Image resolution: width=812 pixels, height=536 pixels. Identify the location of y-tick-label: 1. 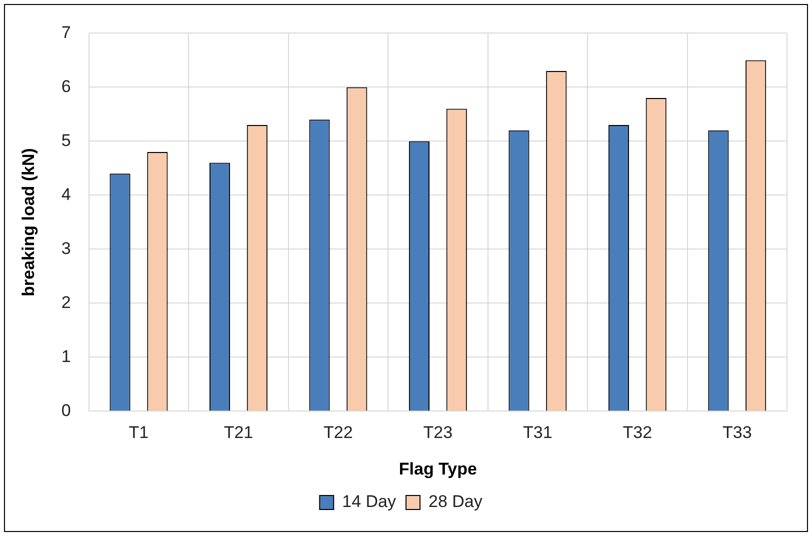
(66, 356).